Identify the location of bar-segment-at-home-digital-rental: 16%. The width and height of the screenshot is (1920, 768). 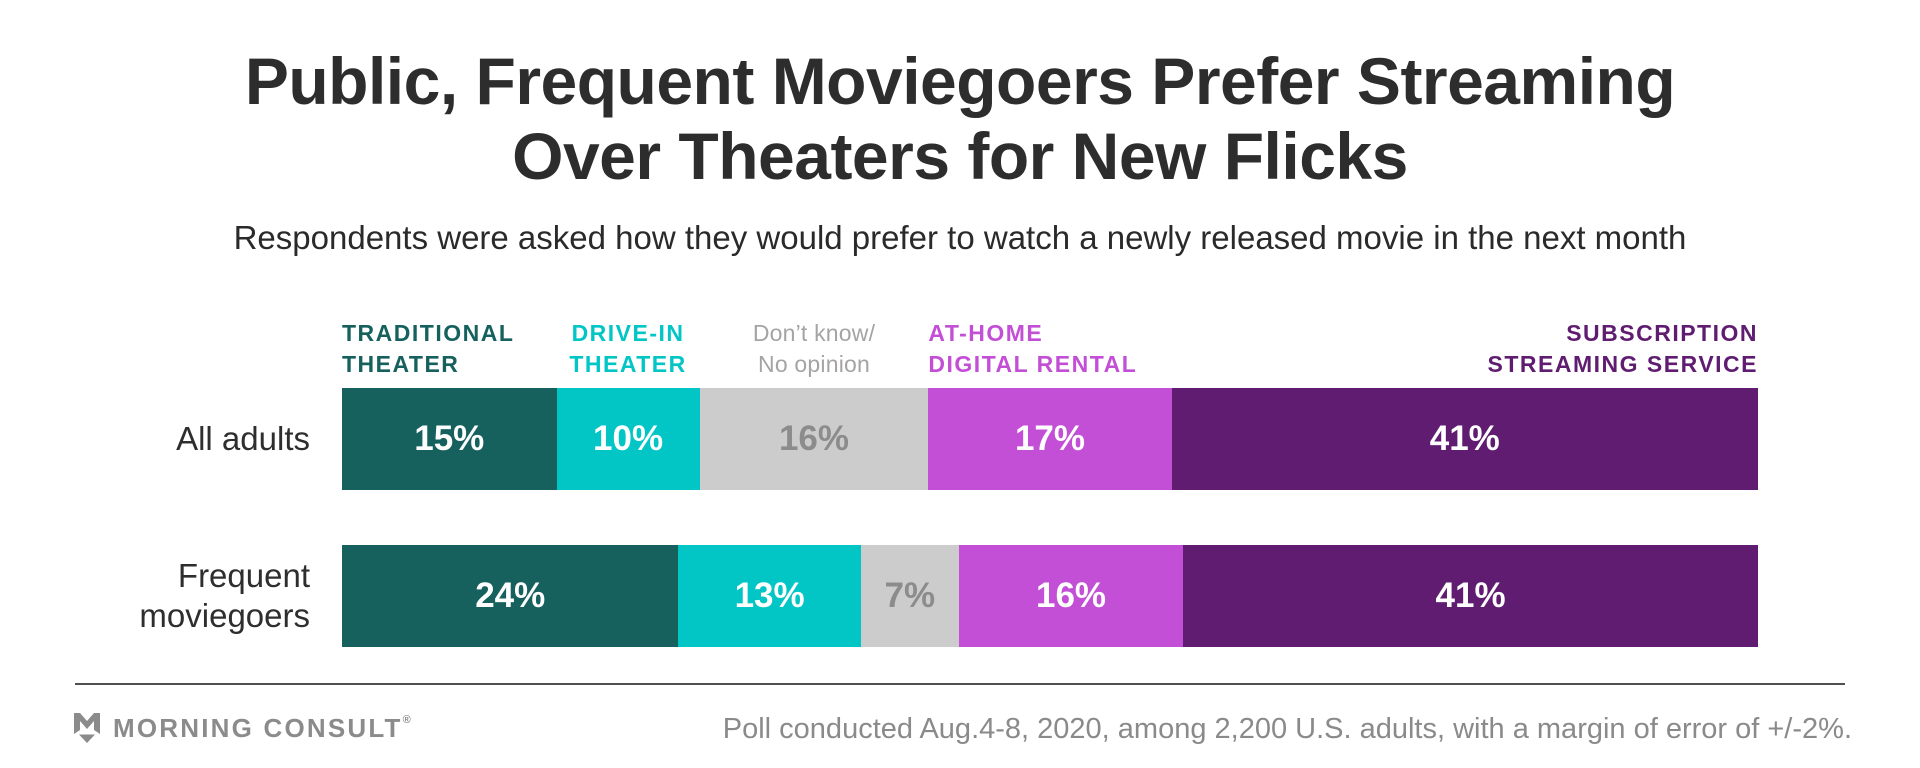
(1071, 596).